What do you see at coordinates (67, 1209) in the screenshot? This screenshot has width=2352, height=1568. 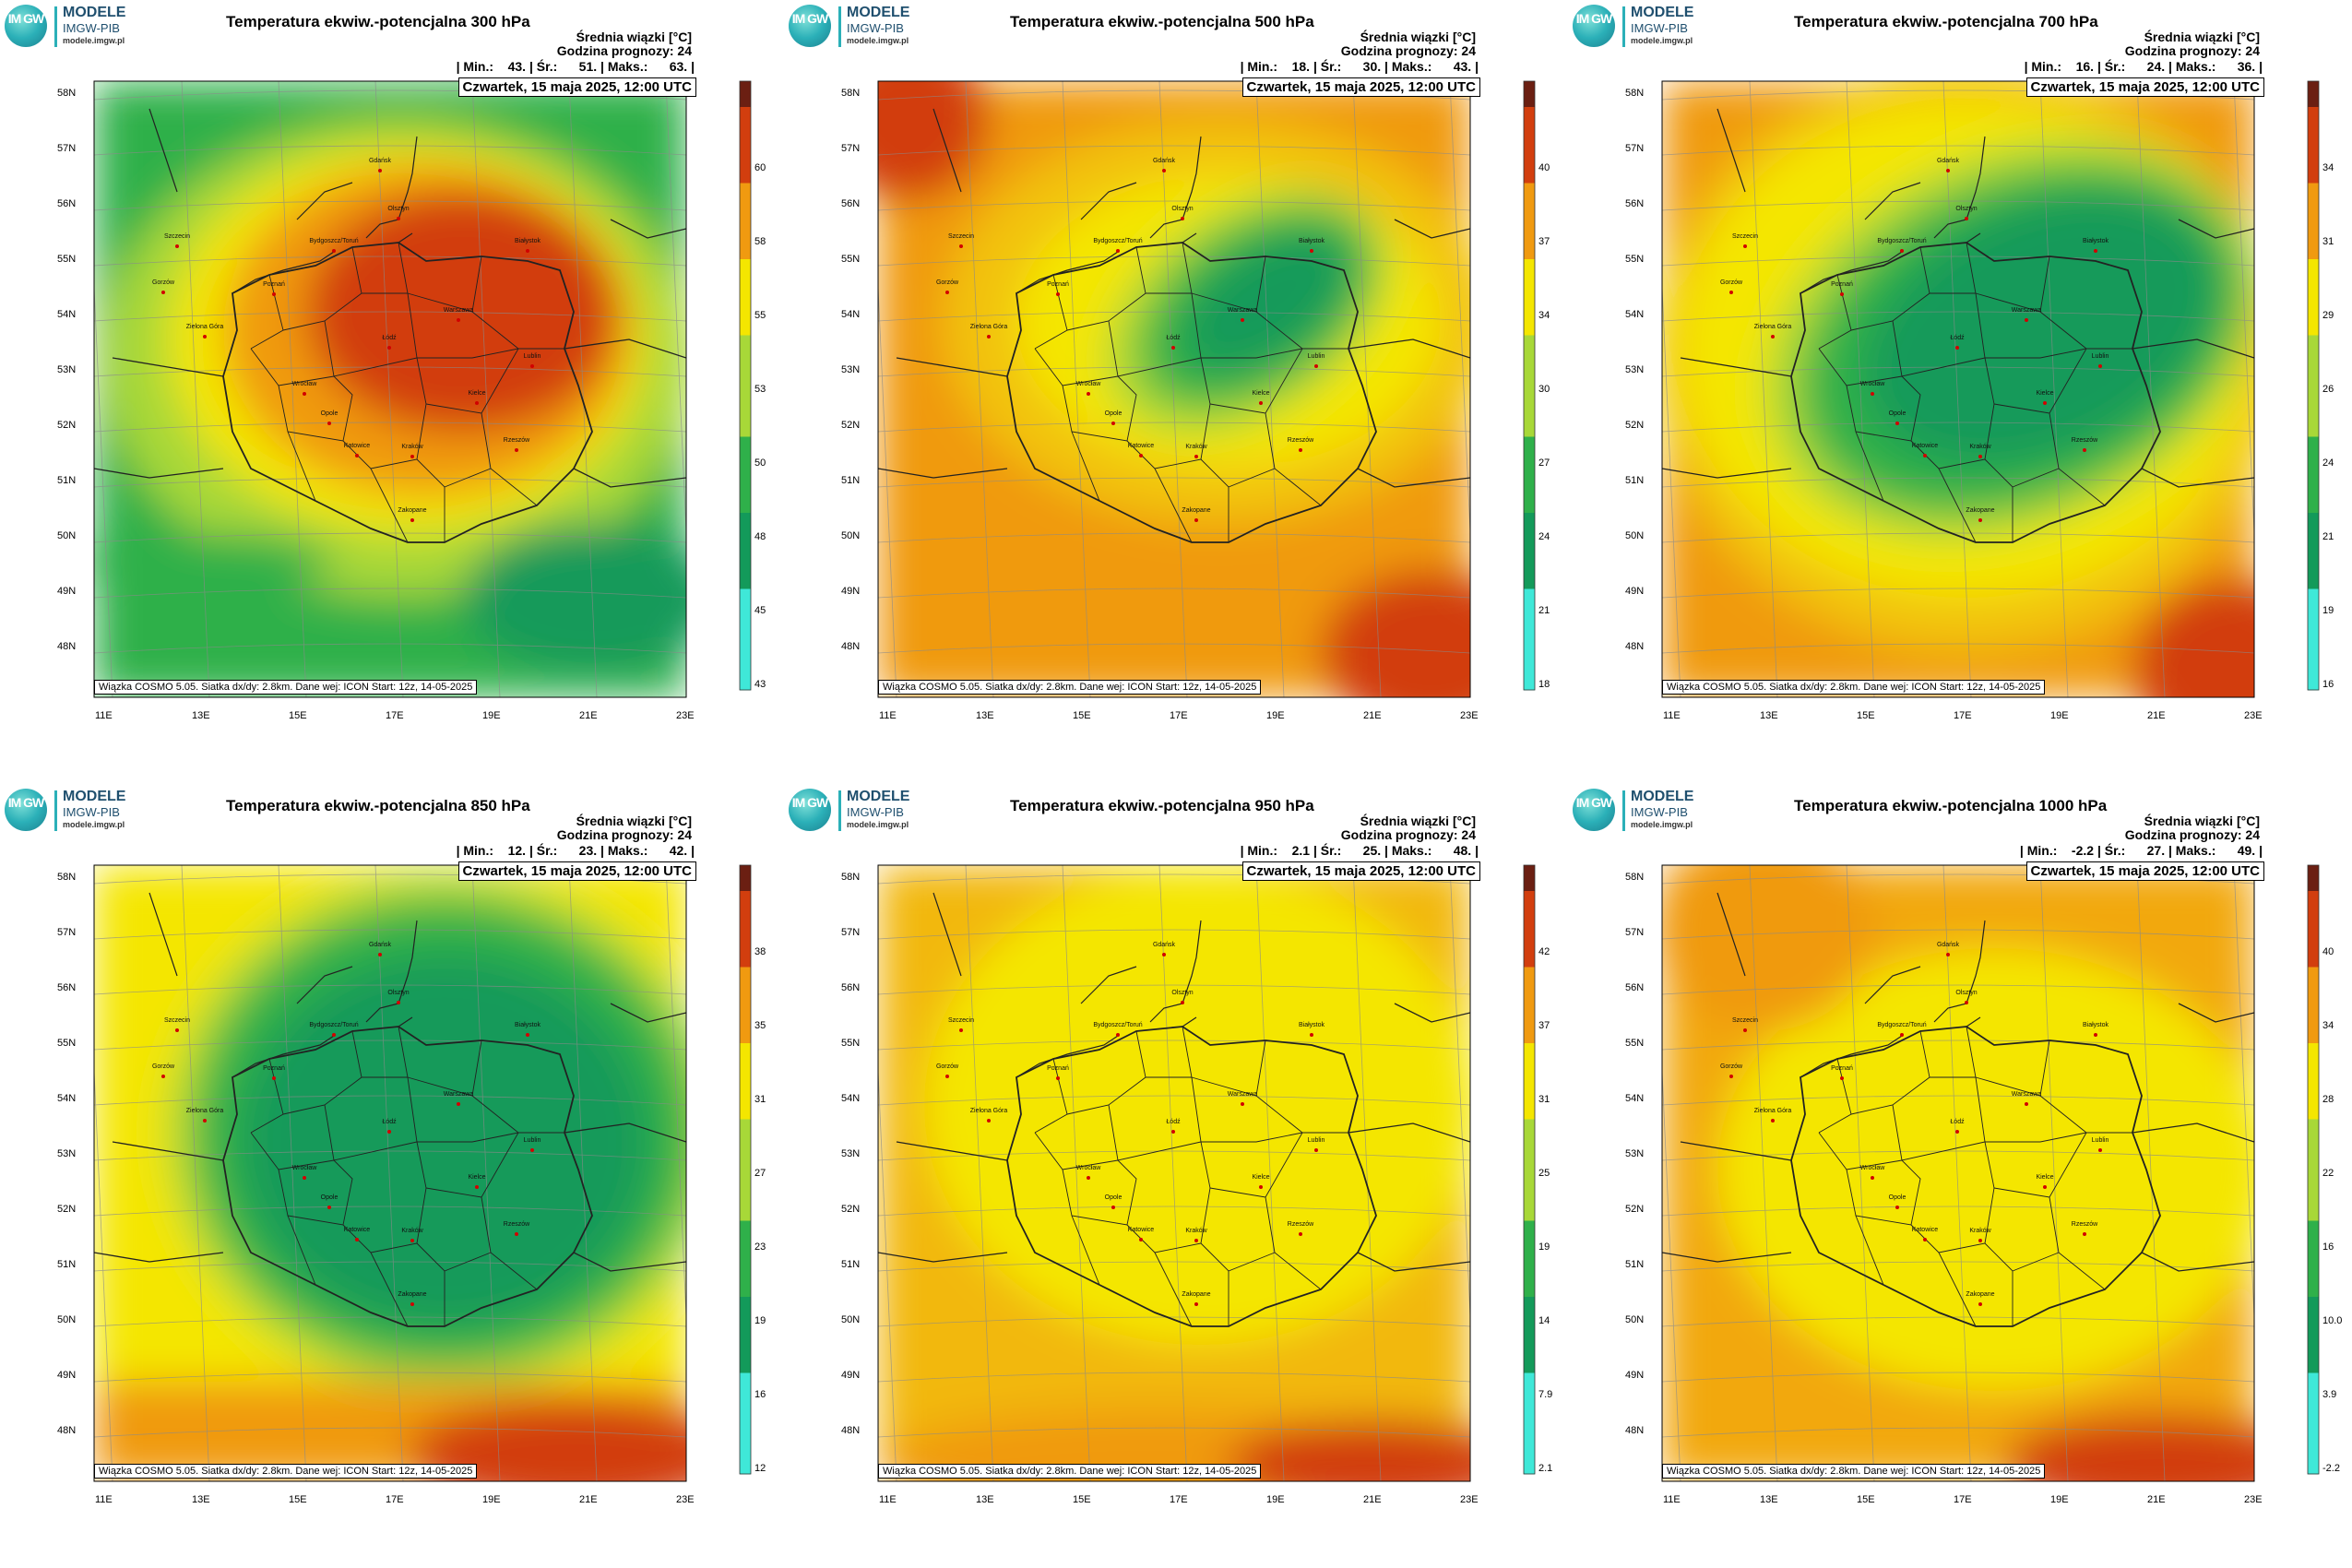 I see `latitude-label: 52N` at bounding box center [67, 1209].